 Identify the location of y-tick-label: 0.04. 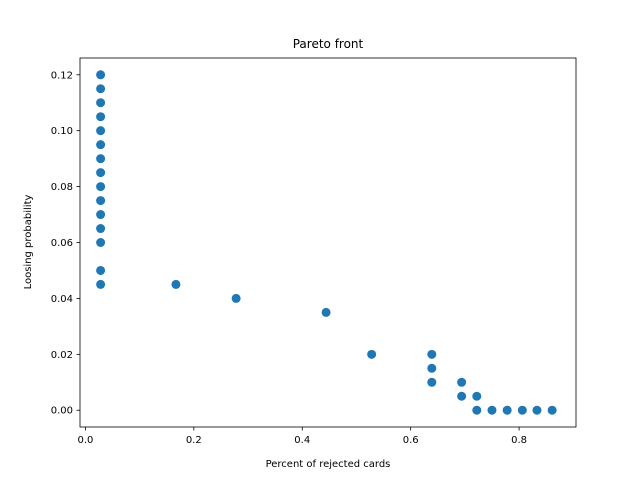
(62, 299).